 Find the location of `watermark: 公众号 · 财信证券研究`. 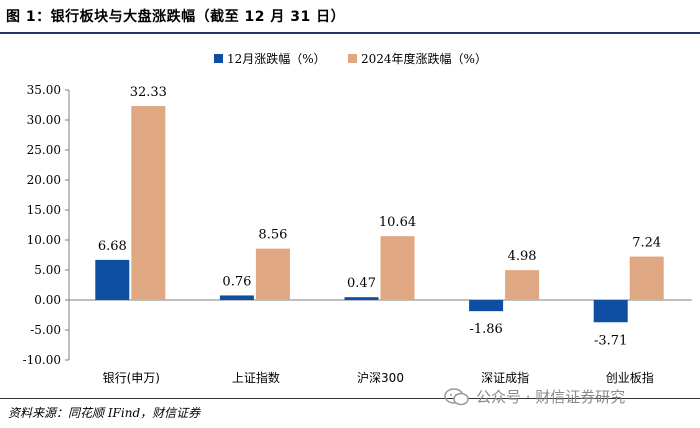

watermark: 公众号 · 财信证券研究 is located at coordinates (534, 396).